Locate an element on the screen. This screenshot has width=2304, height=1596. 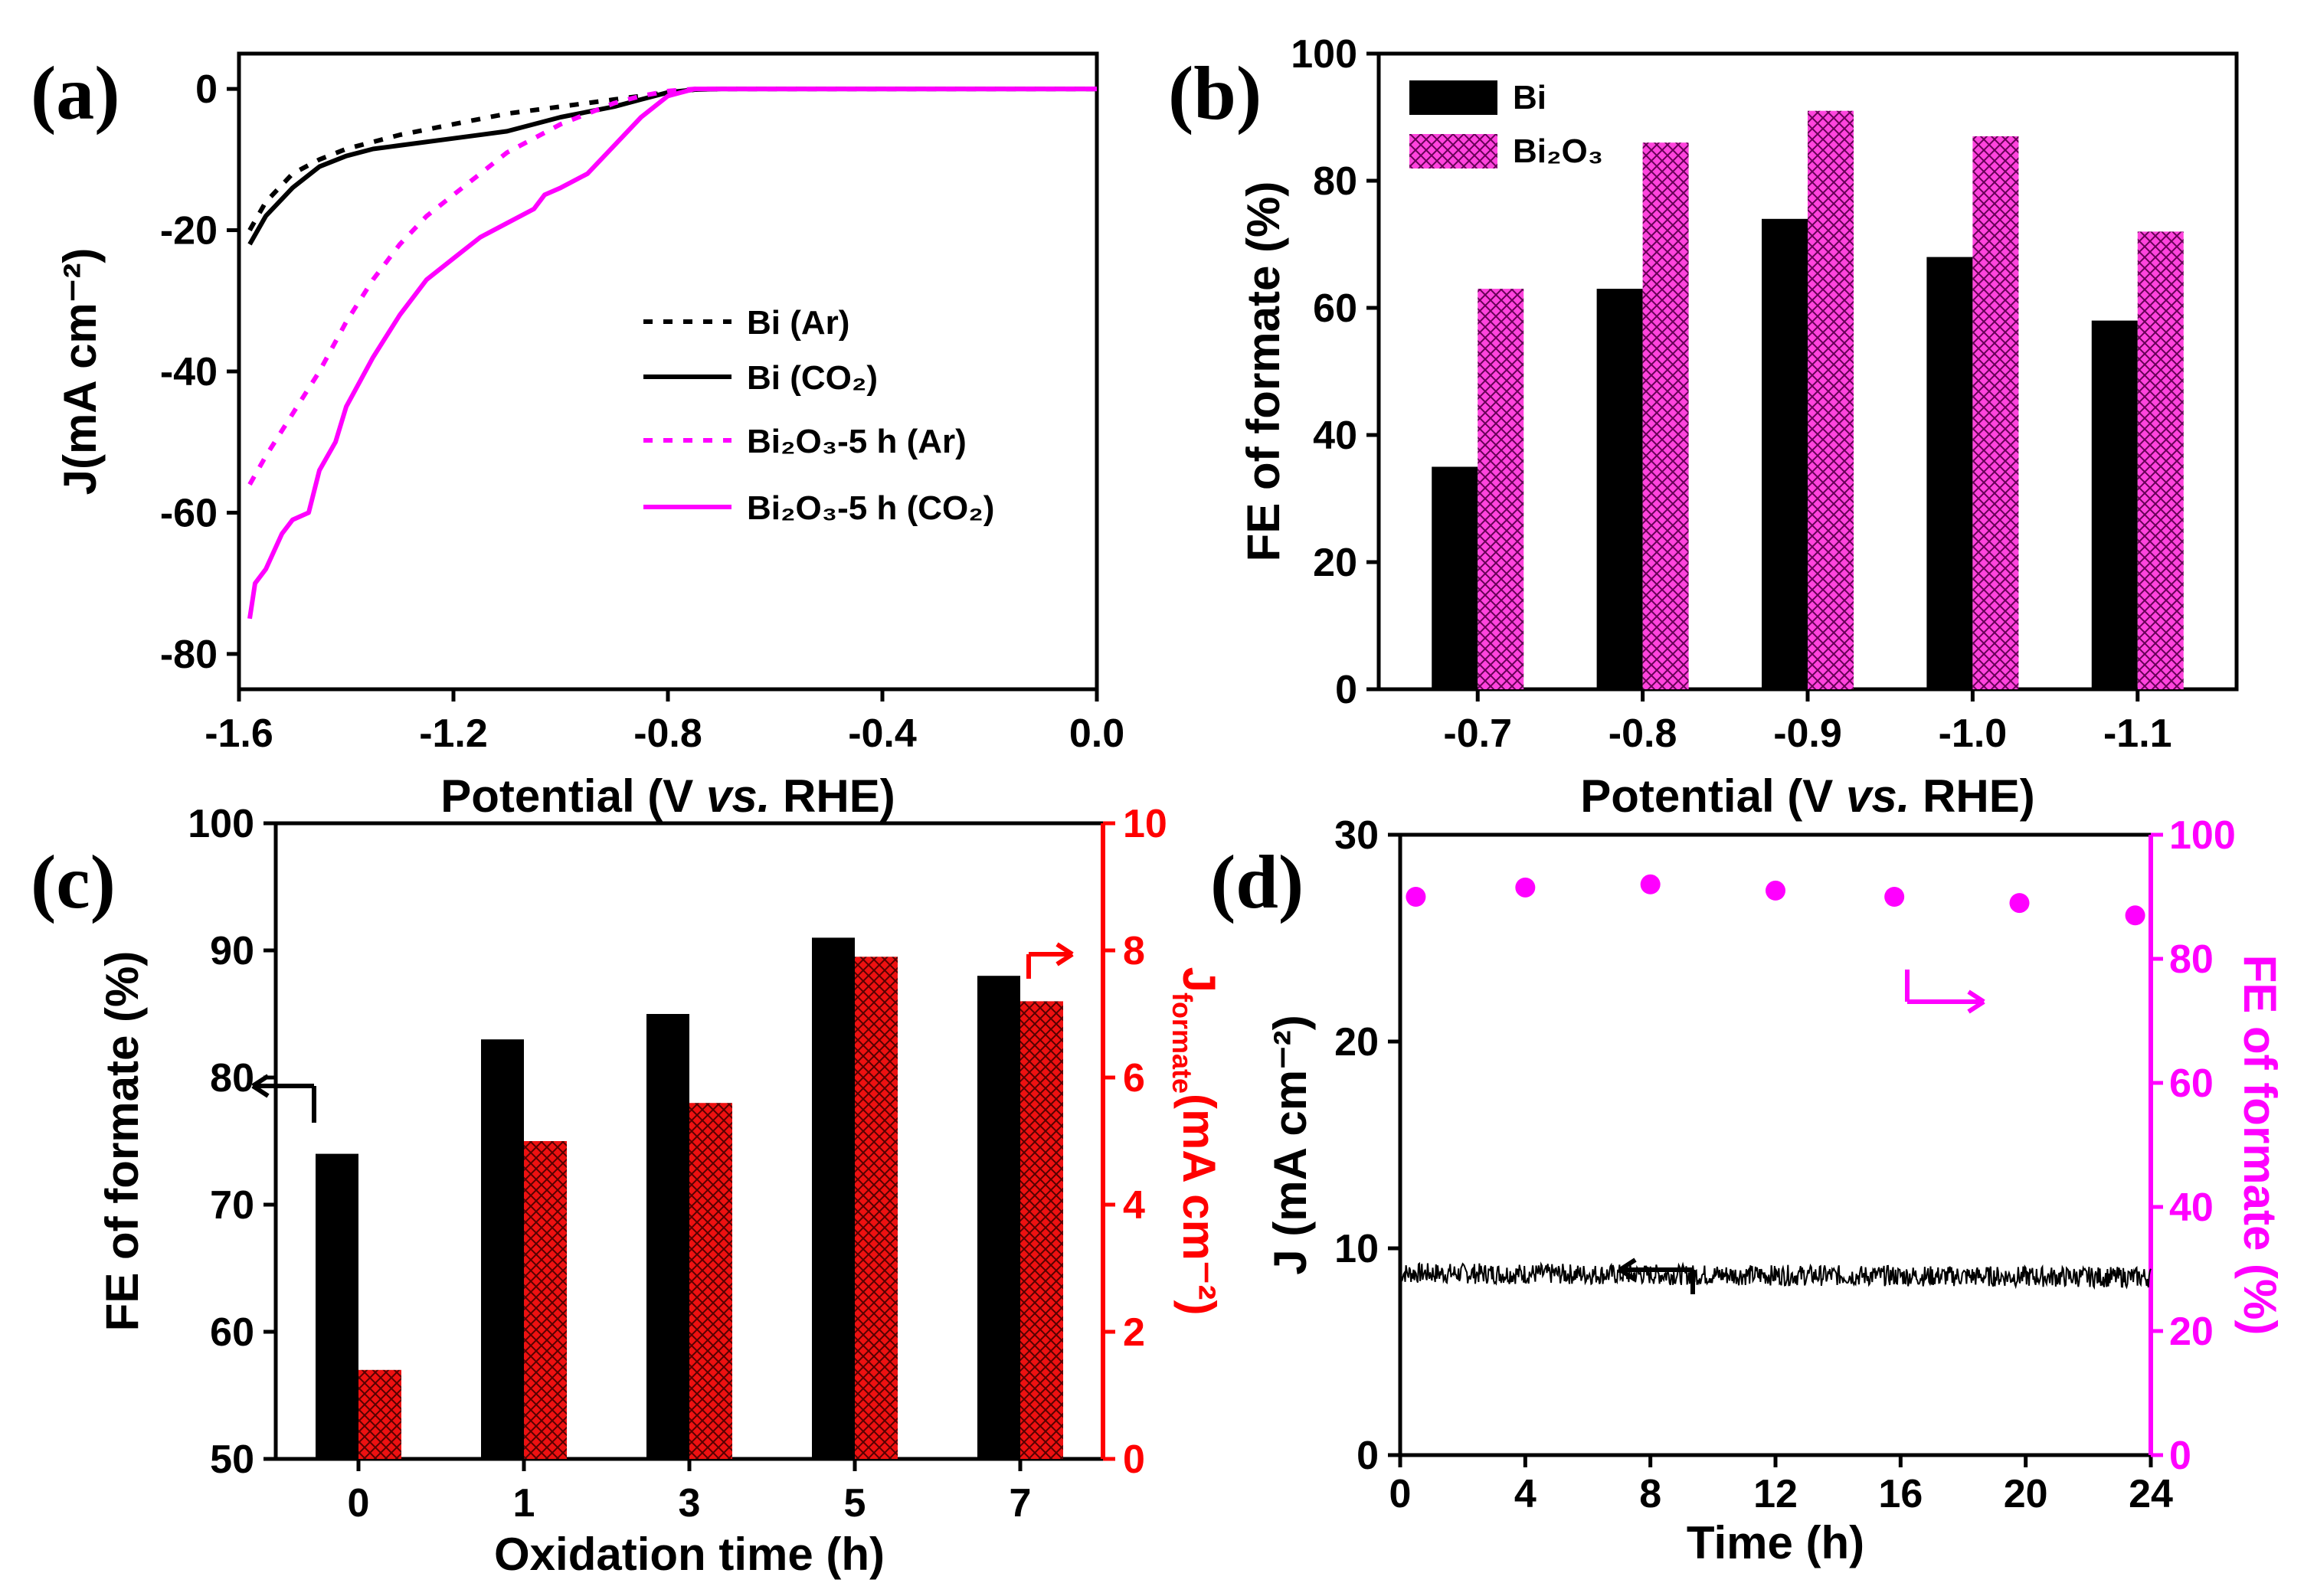
panel-c-ylabel-right: Jformate(mA cm⁻²) is located at coordinates (1196, 1141).